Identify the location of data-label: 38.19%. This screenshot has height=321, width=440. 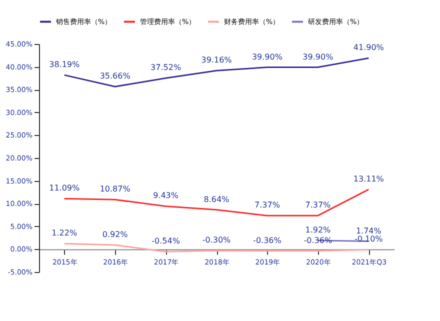
(64, 65).